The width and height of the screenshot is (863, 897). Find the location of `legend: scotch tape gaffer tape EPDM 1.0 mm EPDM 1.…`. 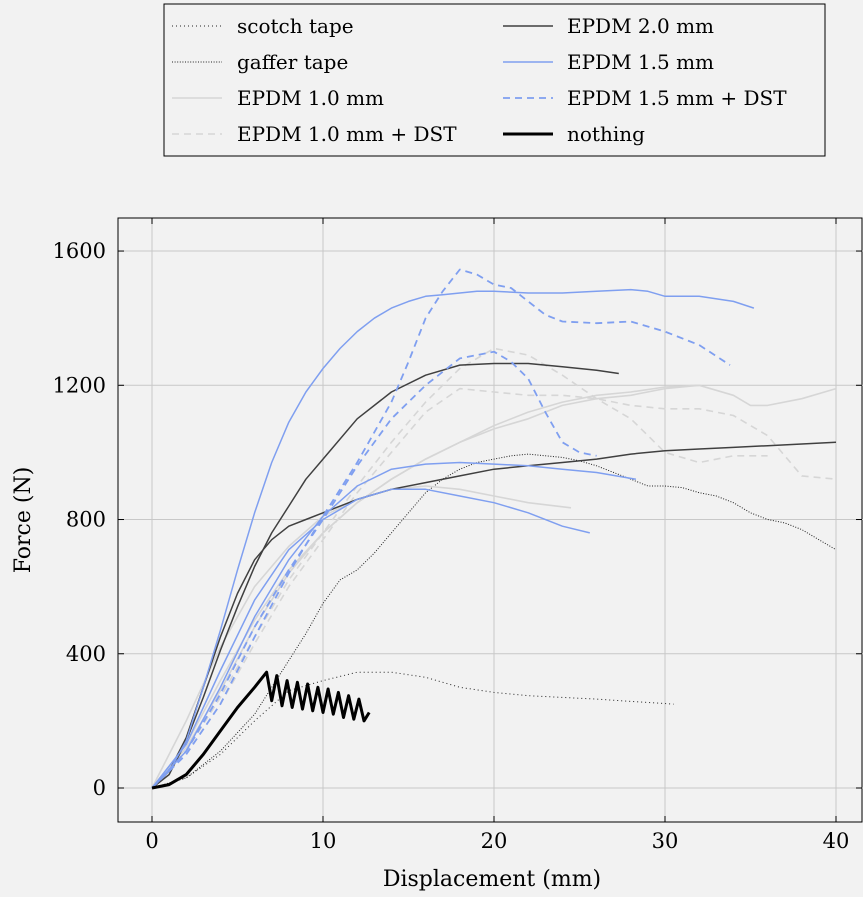

legend: scotch tape gaffer tape EPDM 1.0 mm EPDM 1.… is located at coordinates (494, 80).